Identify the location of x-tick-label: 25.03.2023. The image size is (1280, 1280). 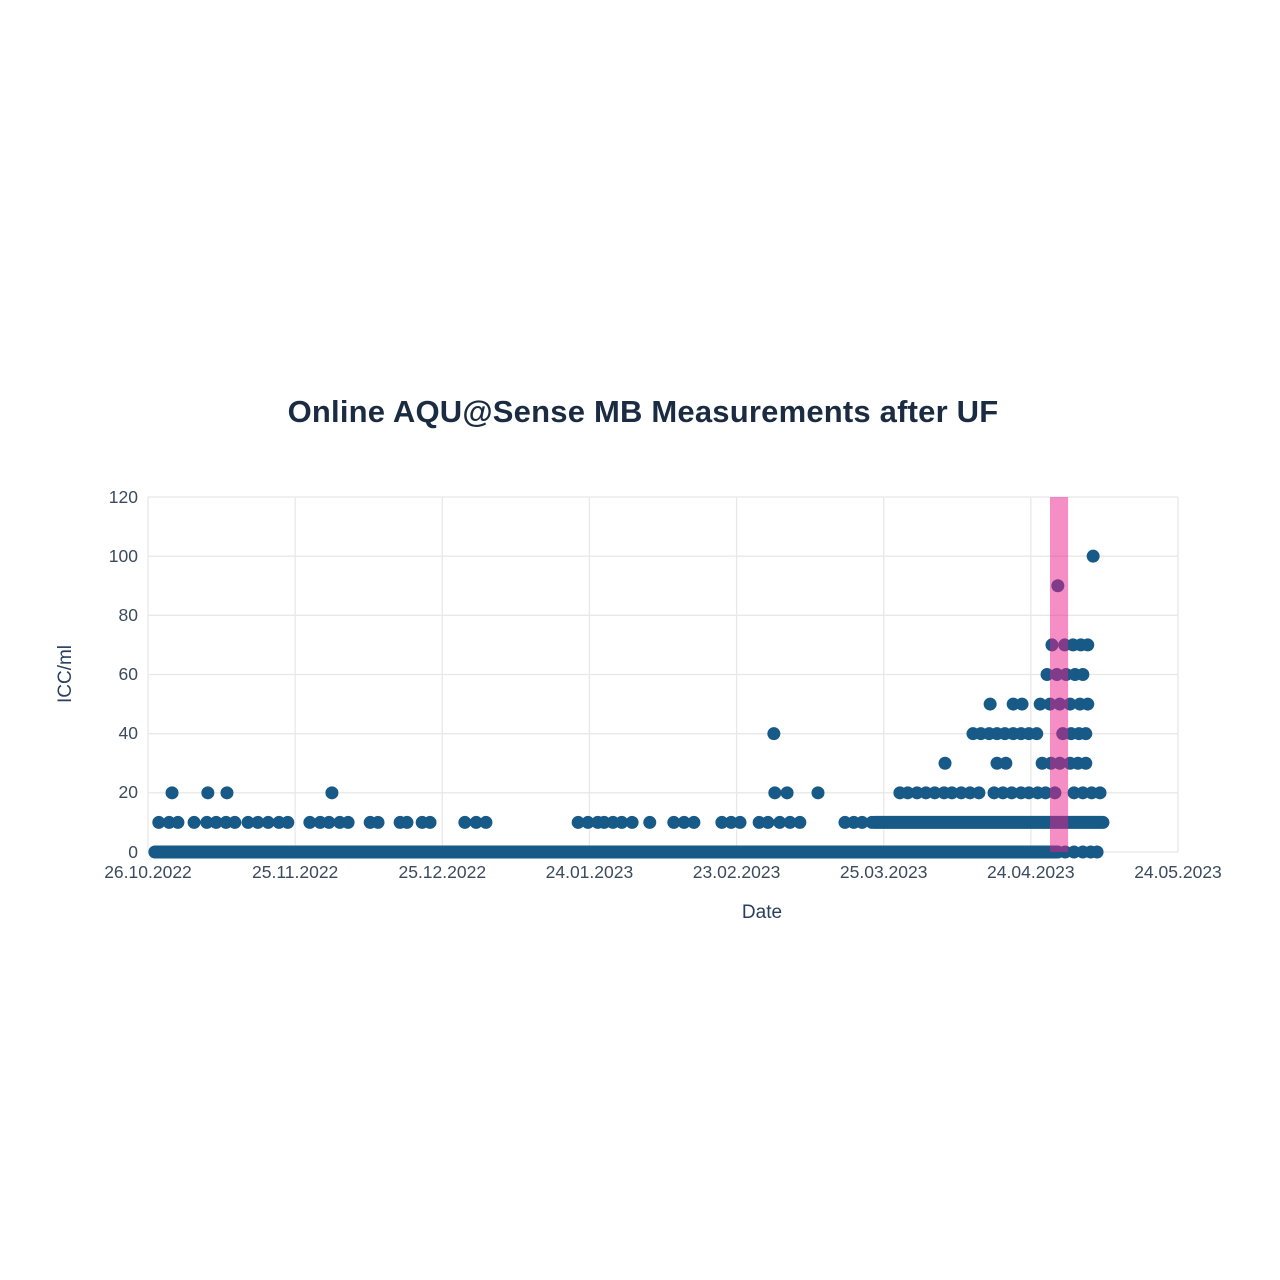
(883, 872).